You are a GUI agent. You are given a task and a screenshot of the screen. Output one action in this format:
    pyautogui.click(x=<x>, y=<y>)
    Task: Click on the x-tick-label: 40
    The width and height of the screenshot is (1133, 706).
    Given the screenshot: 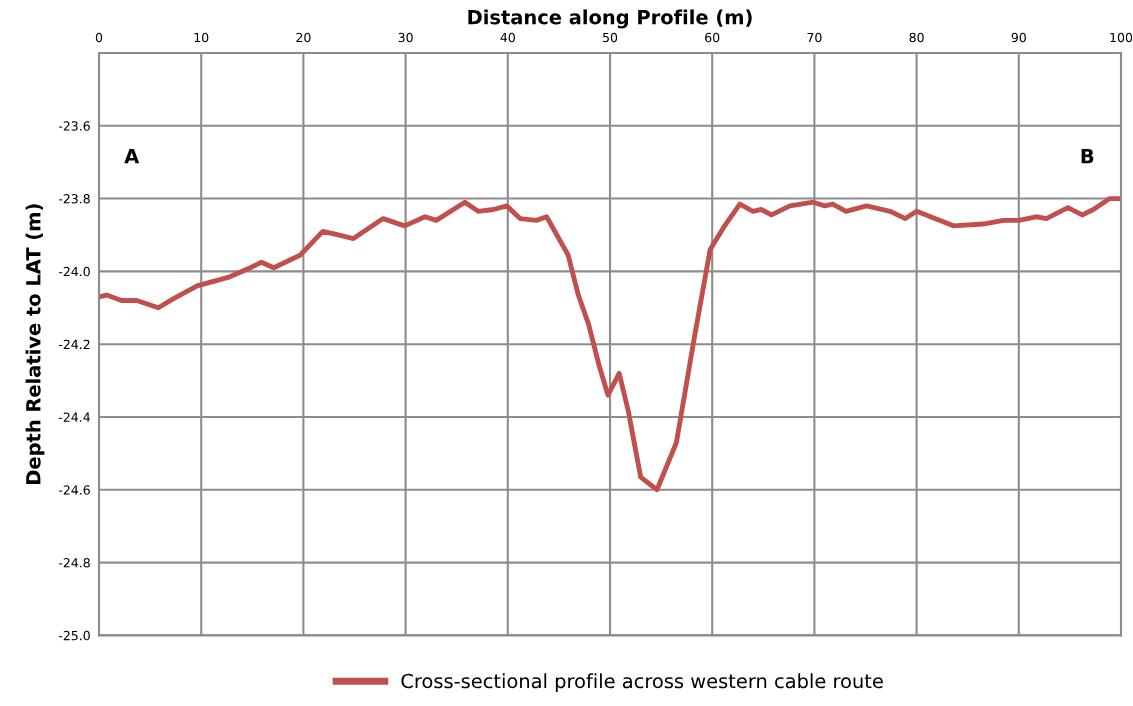 What is the action you would take?
    pyautogui.click(x=507, y=37)
    